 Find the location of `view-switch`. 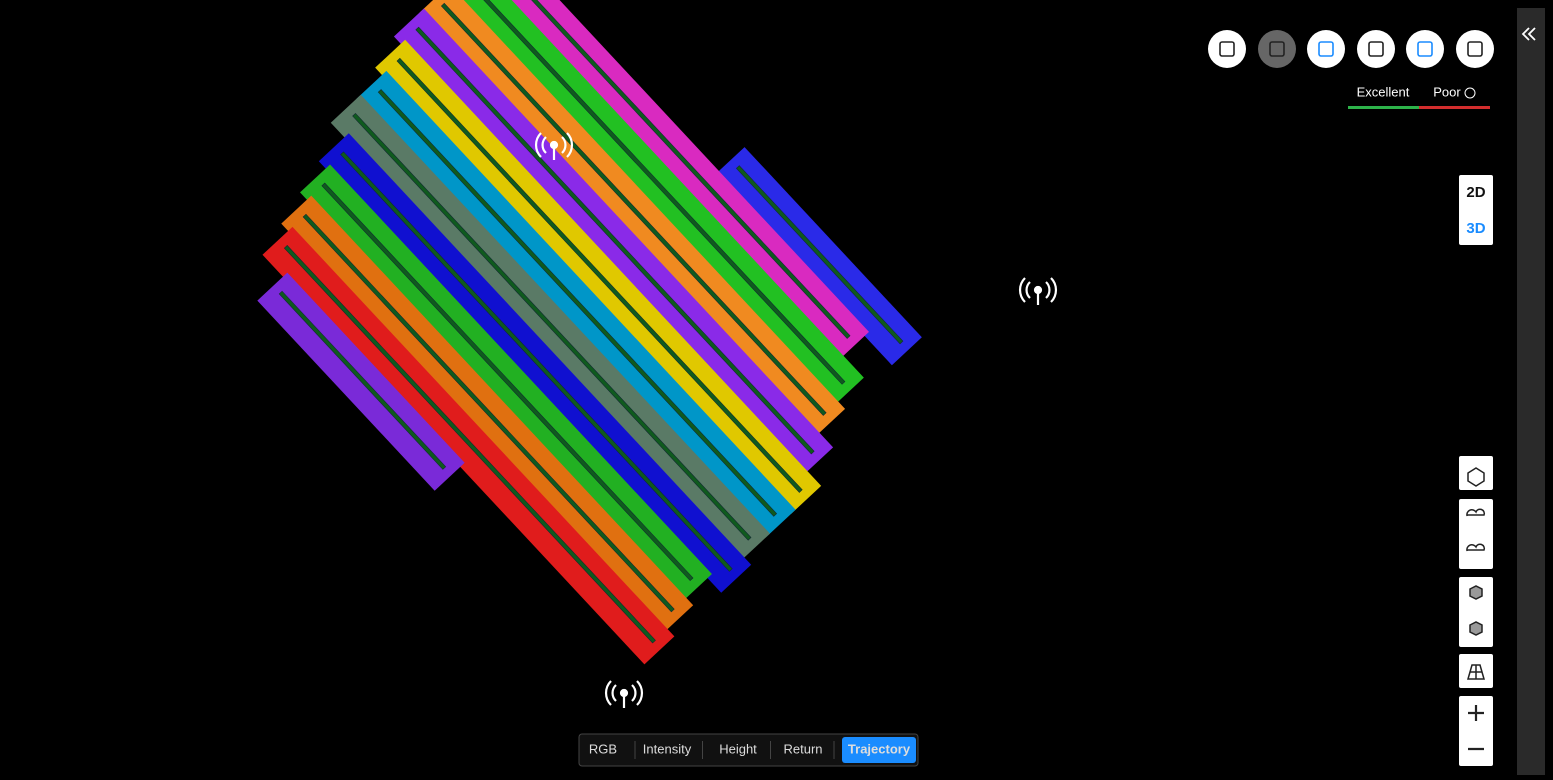

view-switch is located at coordinates (1476, 210).